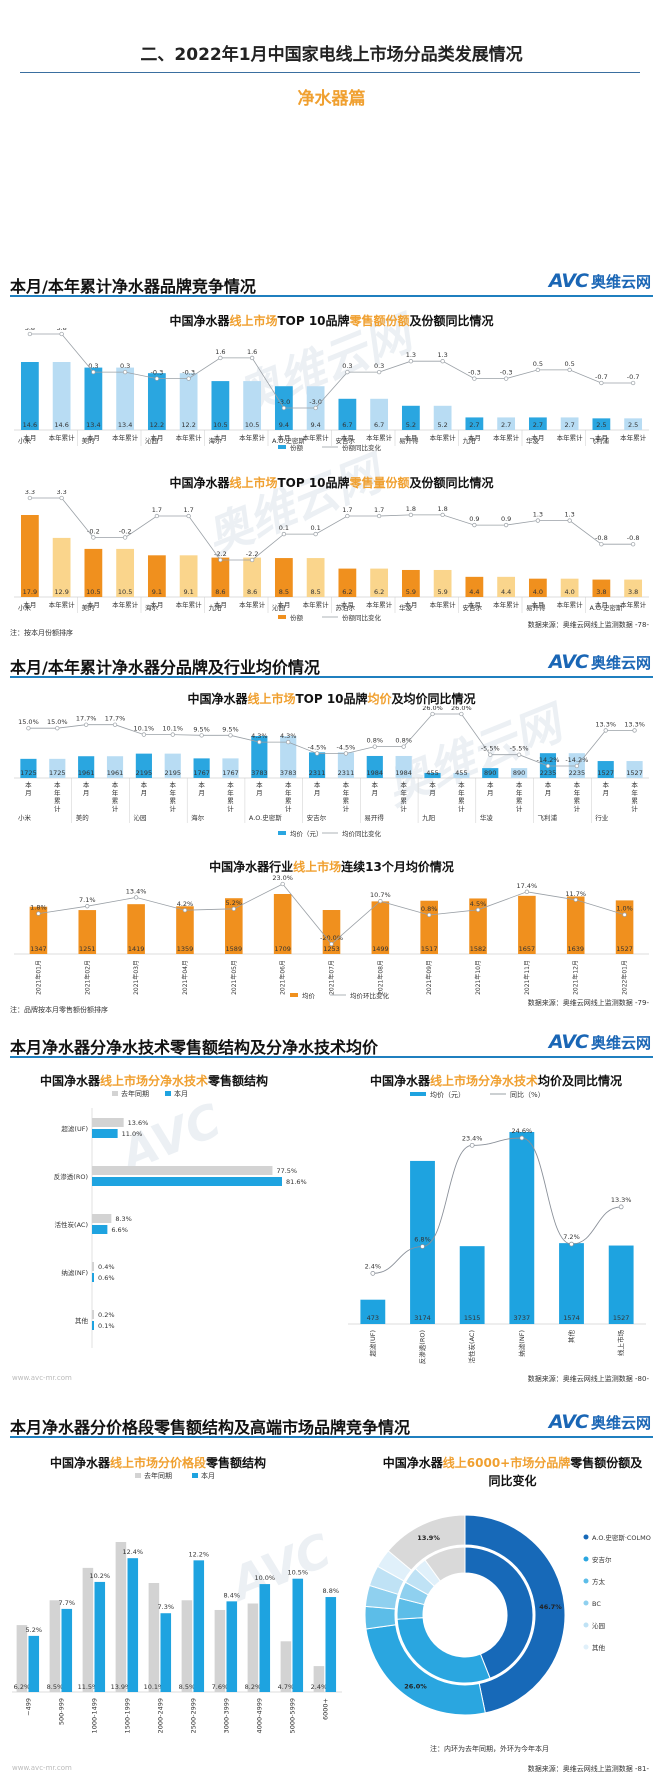  What do you see at coordinates (154, 1687) in the screenshot?
I see `data-label: 10.1%` at bounding box center [154, 1687].